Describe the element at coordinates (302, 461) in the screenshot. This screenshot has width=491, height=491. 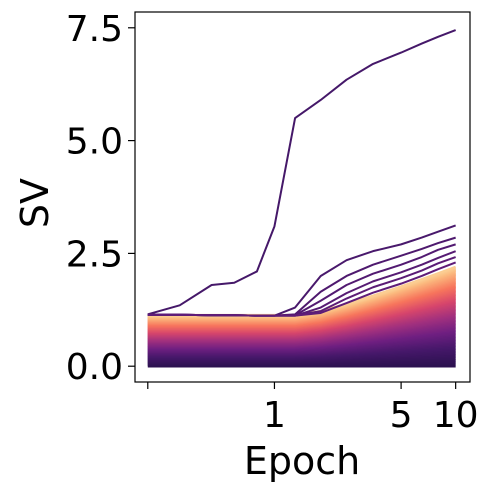
I see `x-axis-label: Epoch` at that location.